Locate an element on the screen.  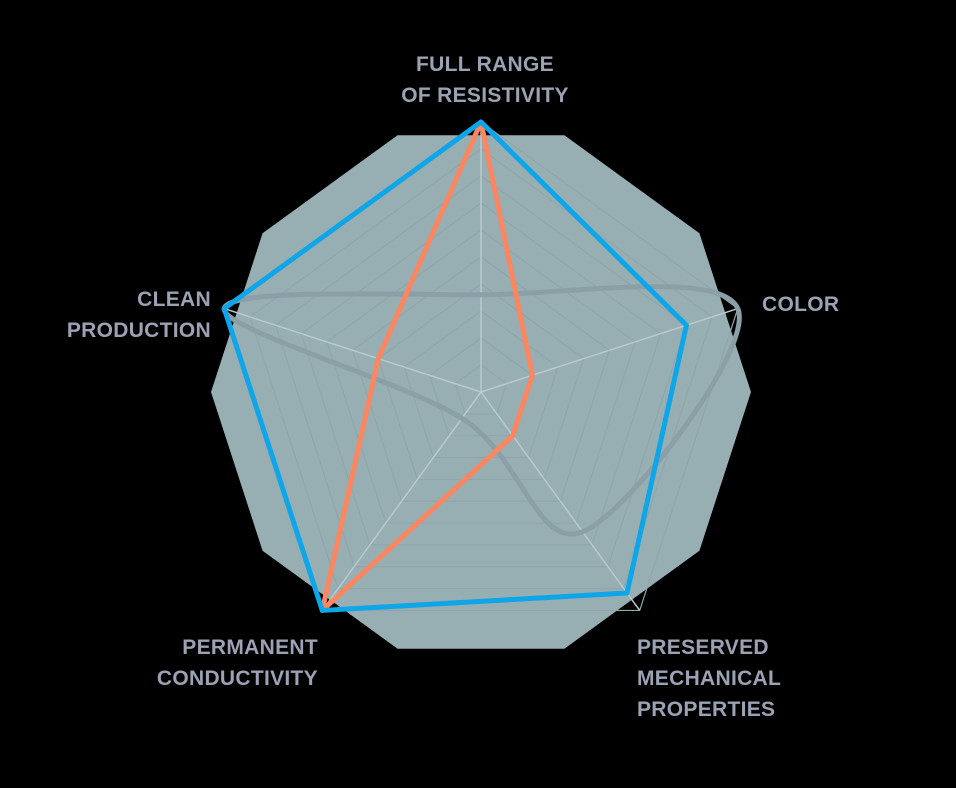
axis-label-line: CLEAN is located at coordinates (174, 299).